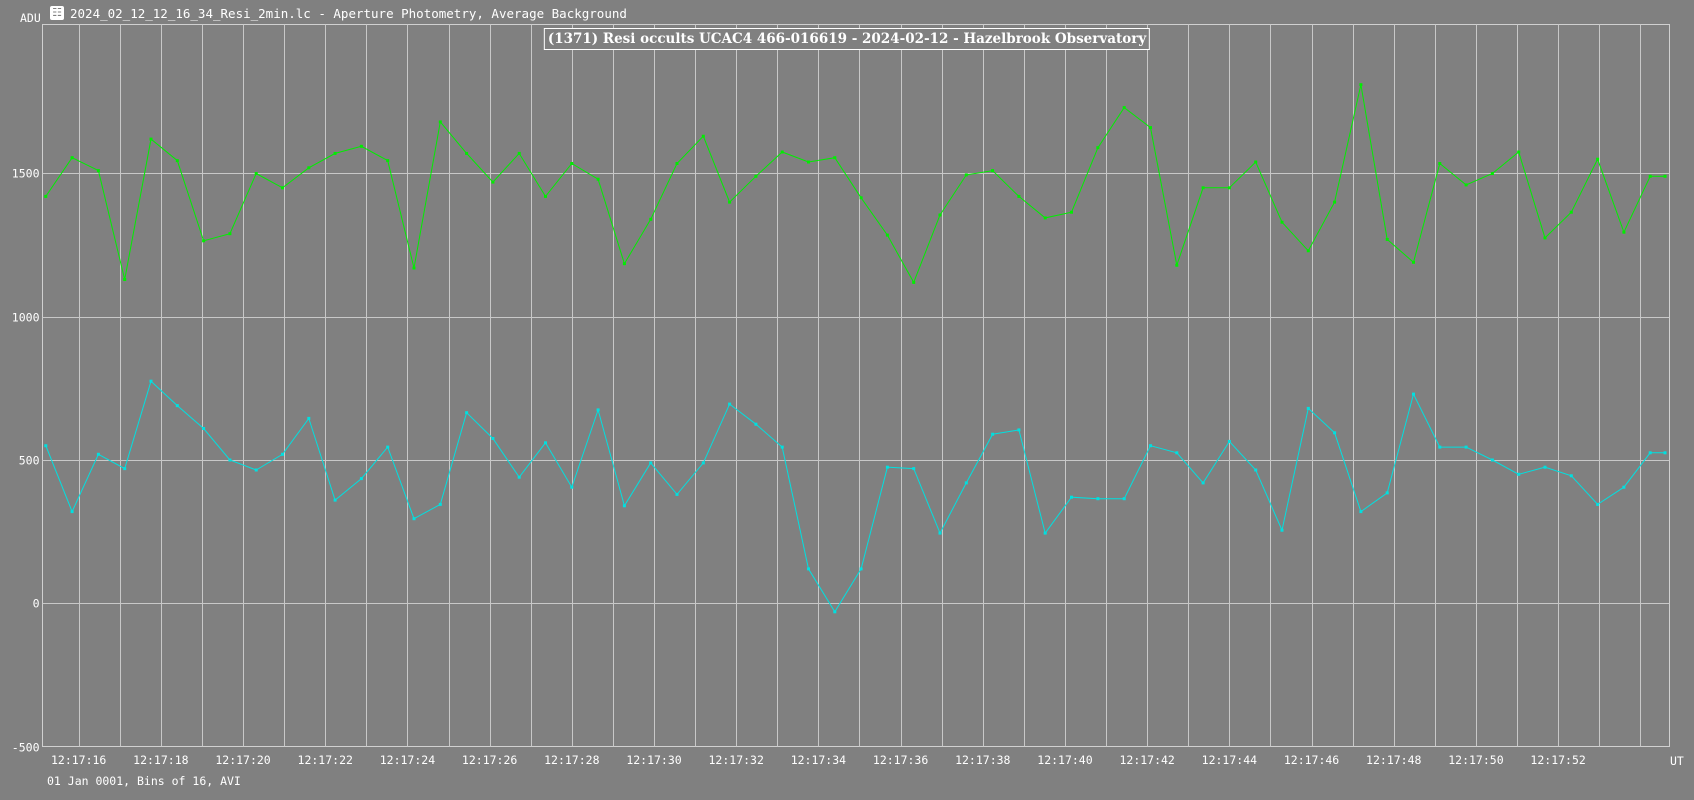 This screenshot has height=800, width=1694. What do you see at coordinates (144, 781) in the screenshot?
I see `footer-info: 01 Jan 0001, Bins of 16, AVI` at bounding box center [144, 781].